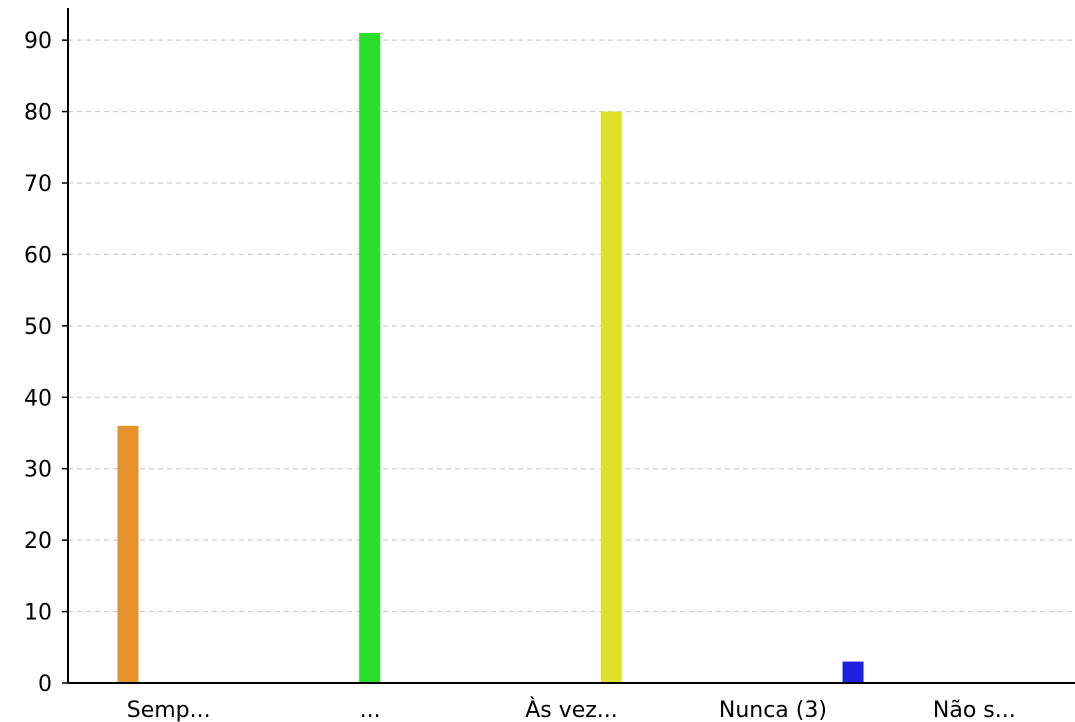 The image size is (1075, 722). I want to click on y-tick-label: 90, so click(38, 41).